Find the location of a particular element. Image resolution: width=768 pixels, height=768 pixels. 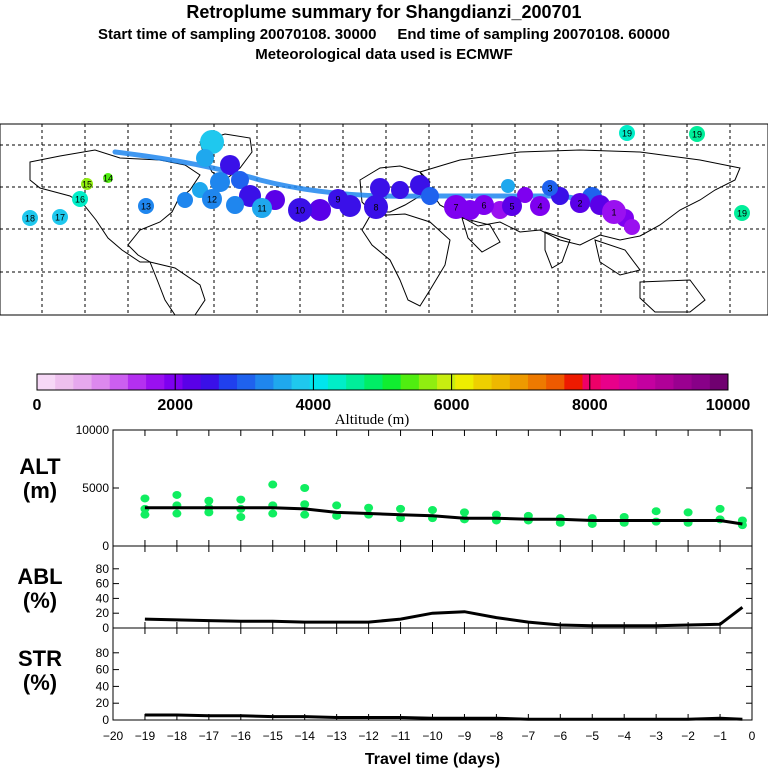

x-tick-label: −5 is located at coordinates (592, 736).